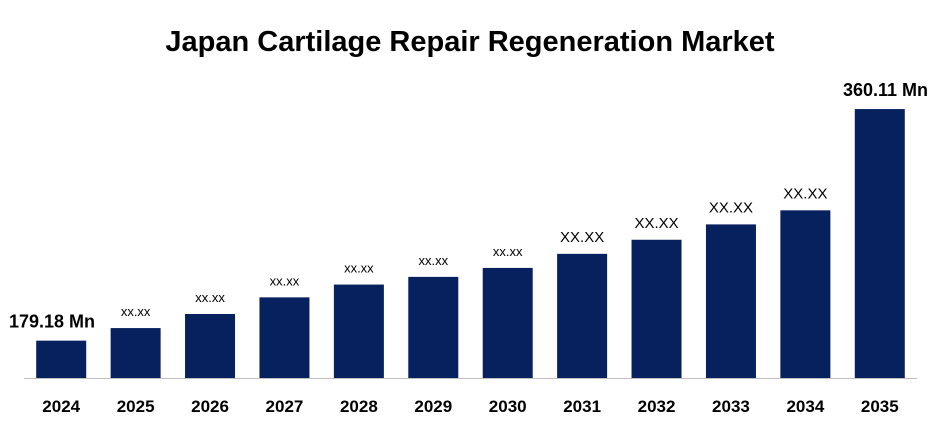 Image resolution: width=940 pixels, height=430 pixels. Describe the element at coordinates (805, 406) in the screenshot. I see `x-tick-label: 2034` at that location.